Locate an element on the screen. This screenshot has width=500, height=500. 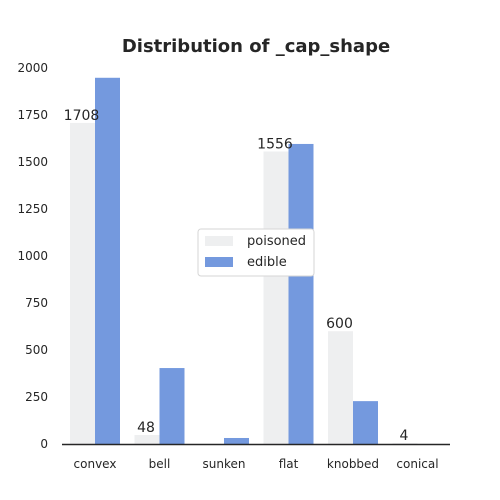
legend-label-poisoned: poisoned is located at coordinates (276, 241).